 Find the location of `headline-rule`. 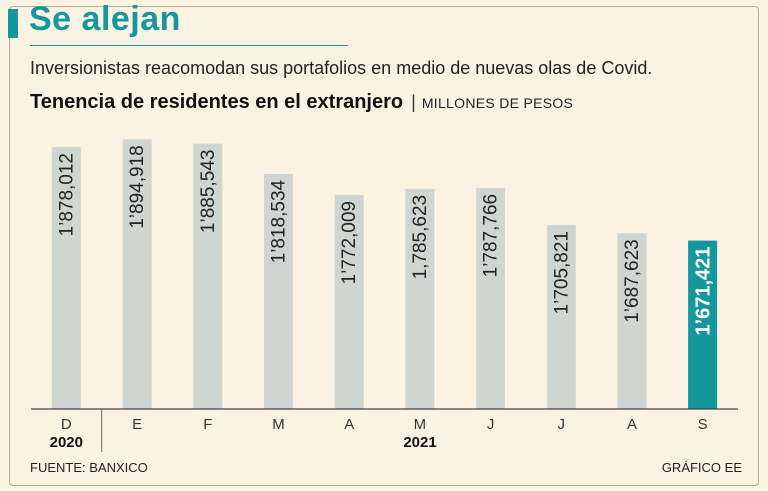

headline-rule is located at coordinates (189, 45).